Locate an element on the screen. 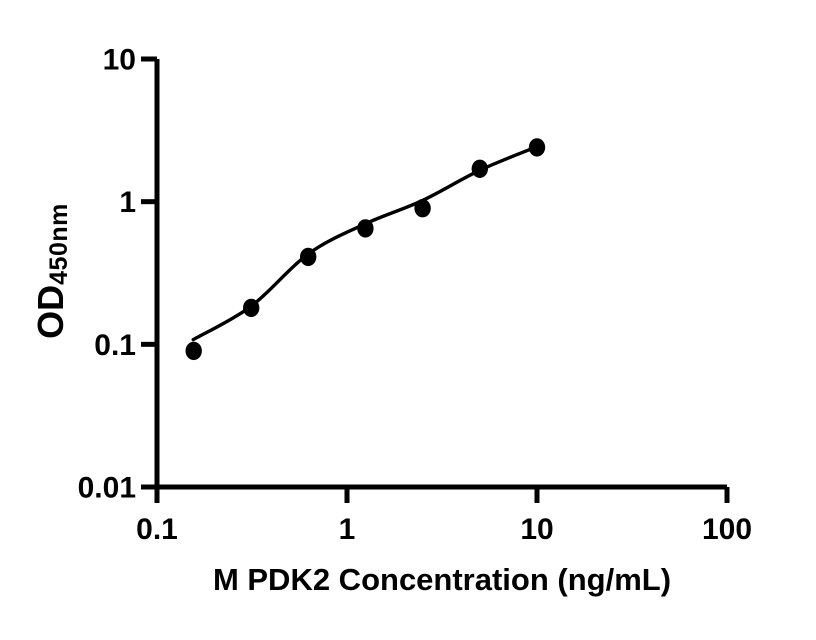  y-tick-label: 0.1 is located at coordinates (115, 345).